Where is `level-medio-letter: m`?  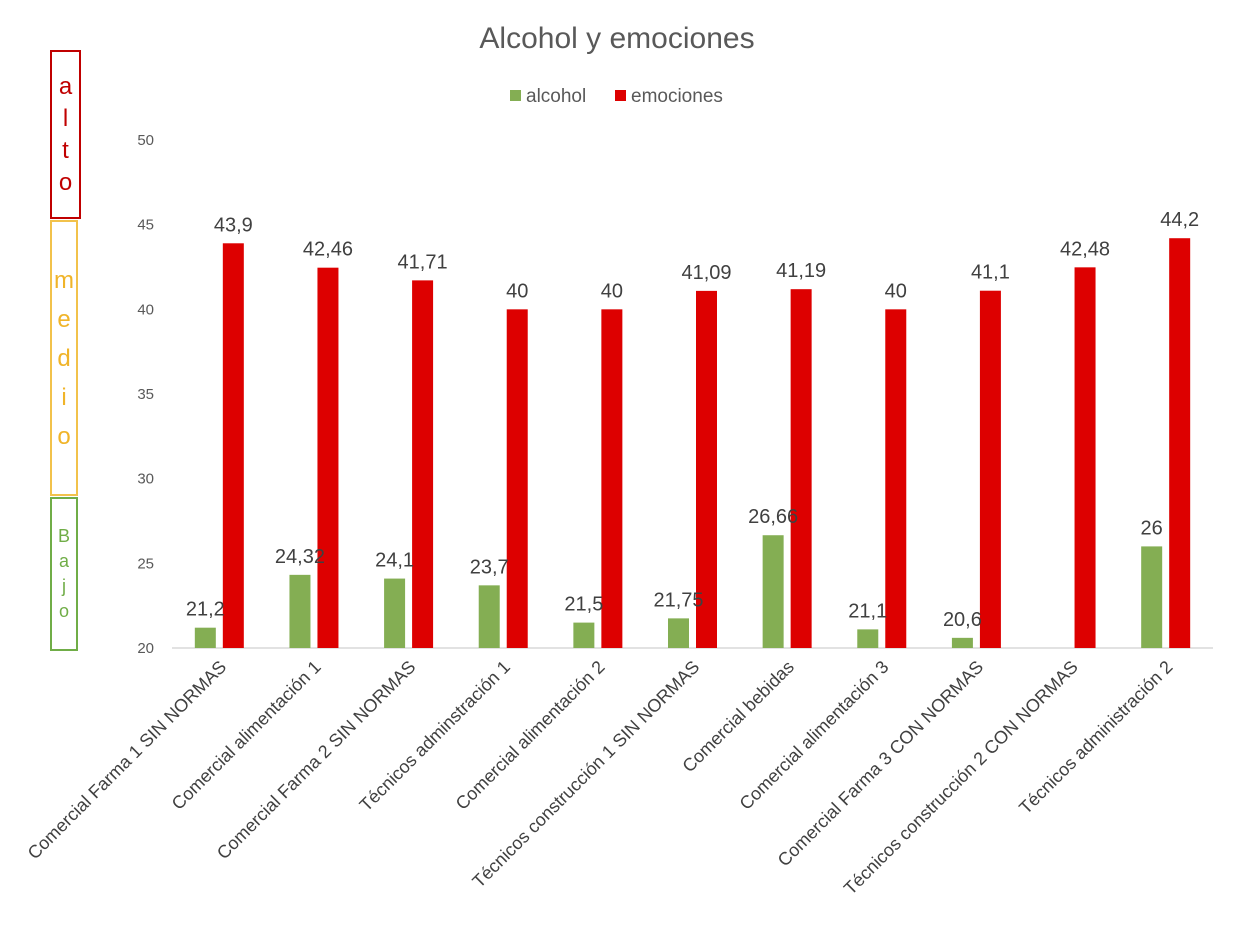 level-medio-letter: m is located at coordinates (64, 280).